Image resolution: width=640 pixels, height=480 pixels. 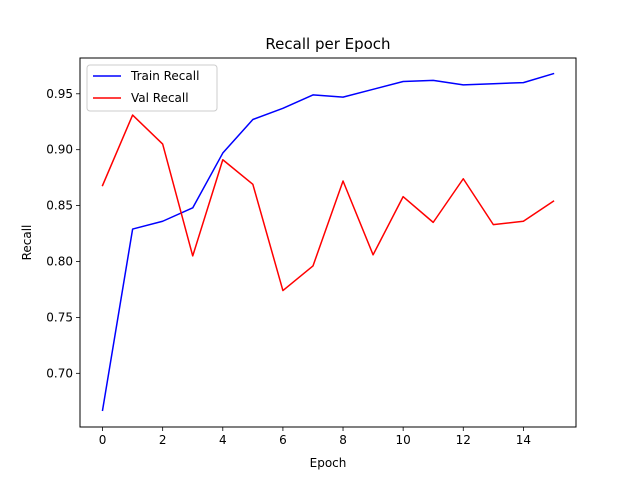 I want to click on chart-title: Recall per Epoch, so click(x=327, y=44).